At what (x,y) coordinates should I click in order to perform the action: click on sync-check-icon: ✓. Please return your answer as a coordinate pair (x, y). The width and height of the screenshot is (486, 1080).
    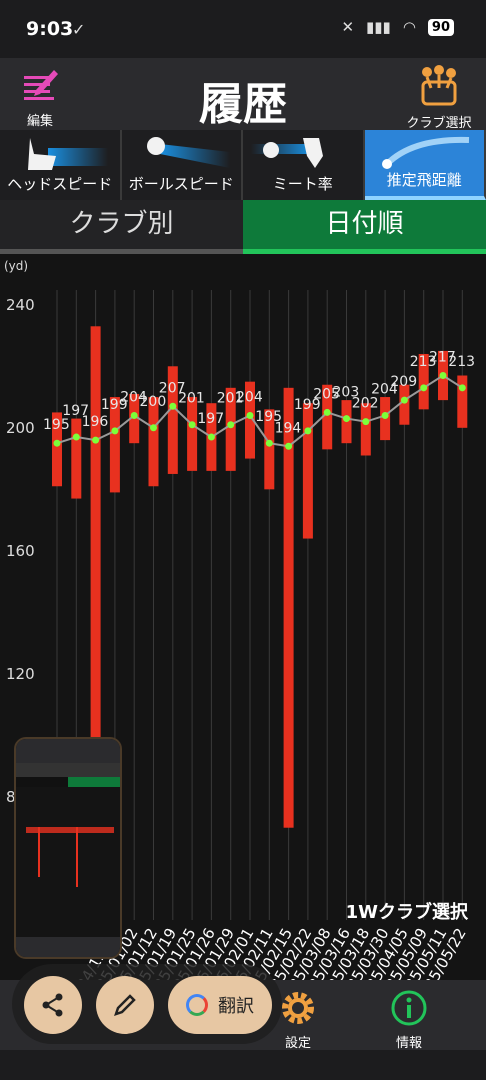
    Looking at the image, I should click on (79, 29).